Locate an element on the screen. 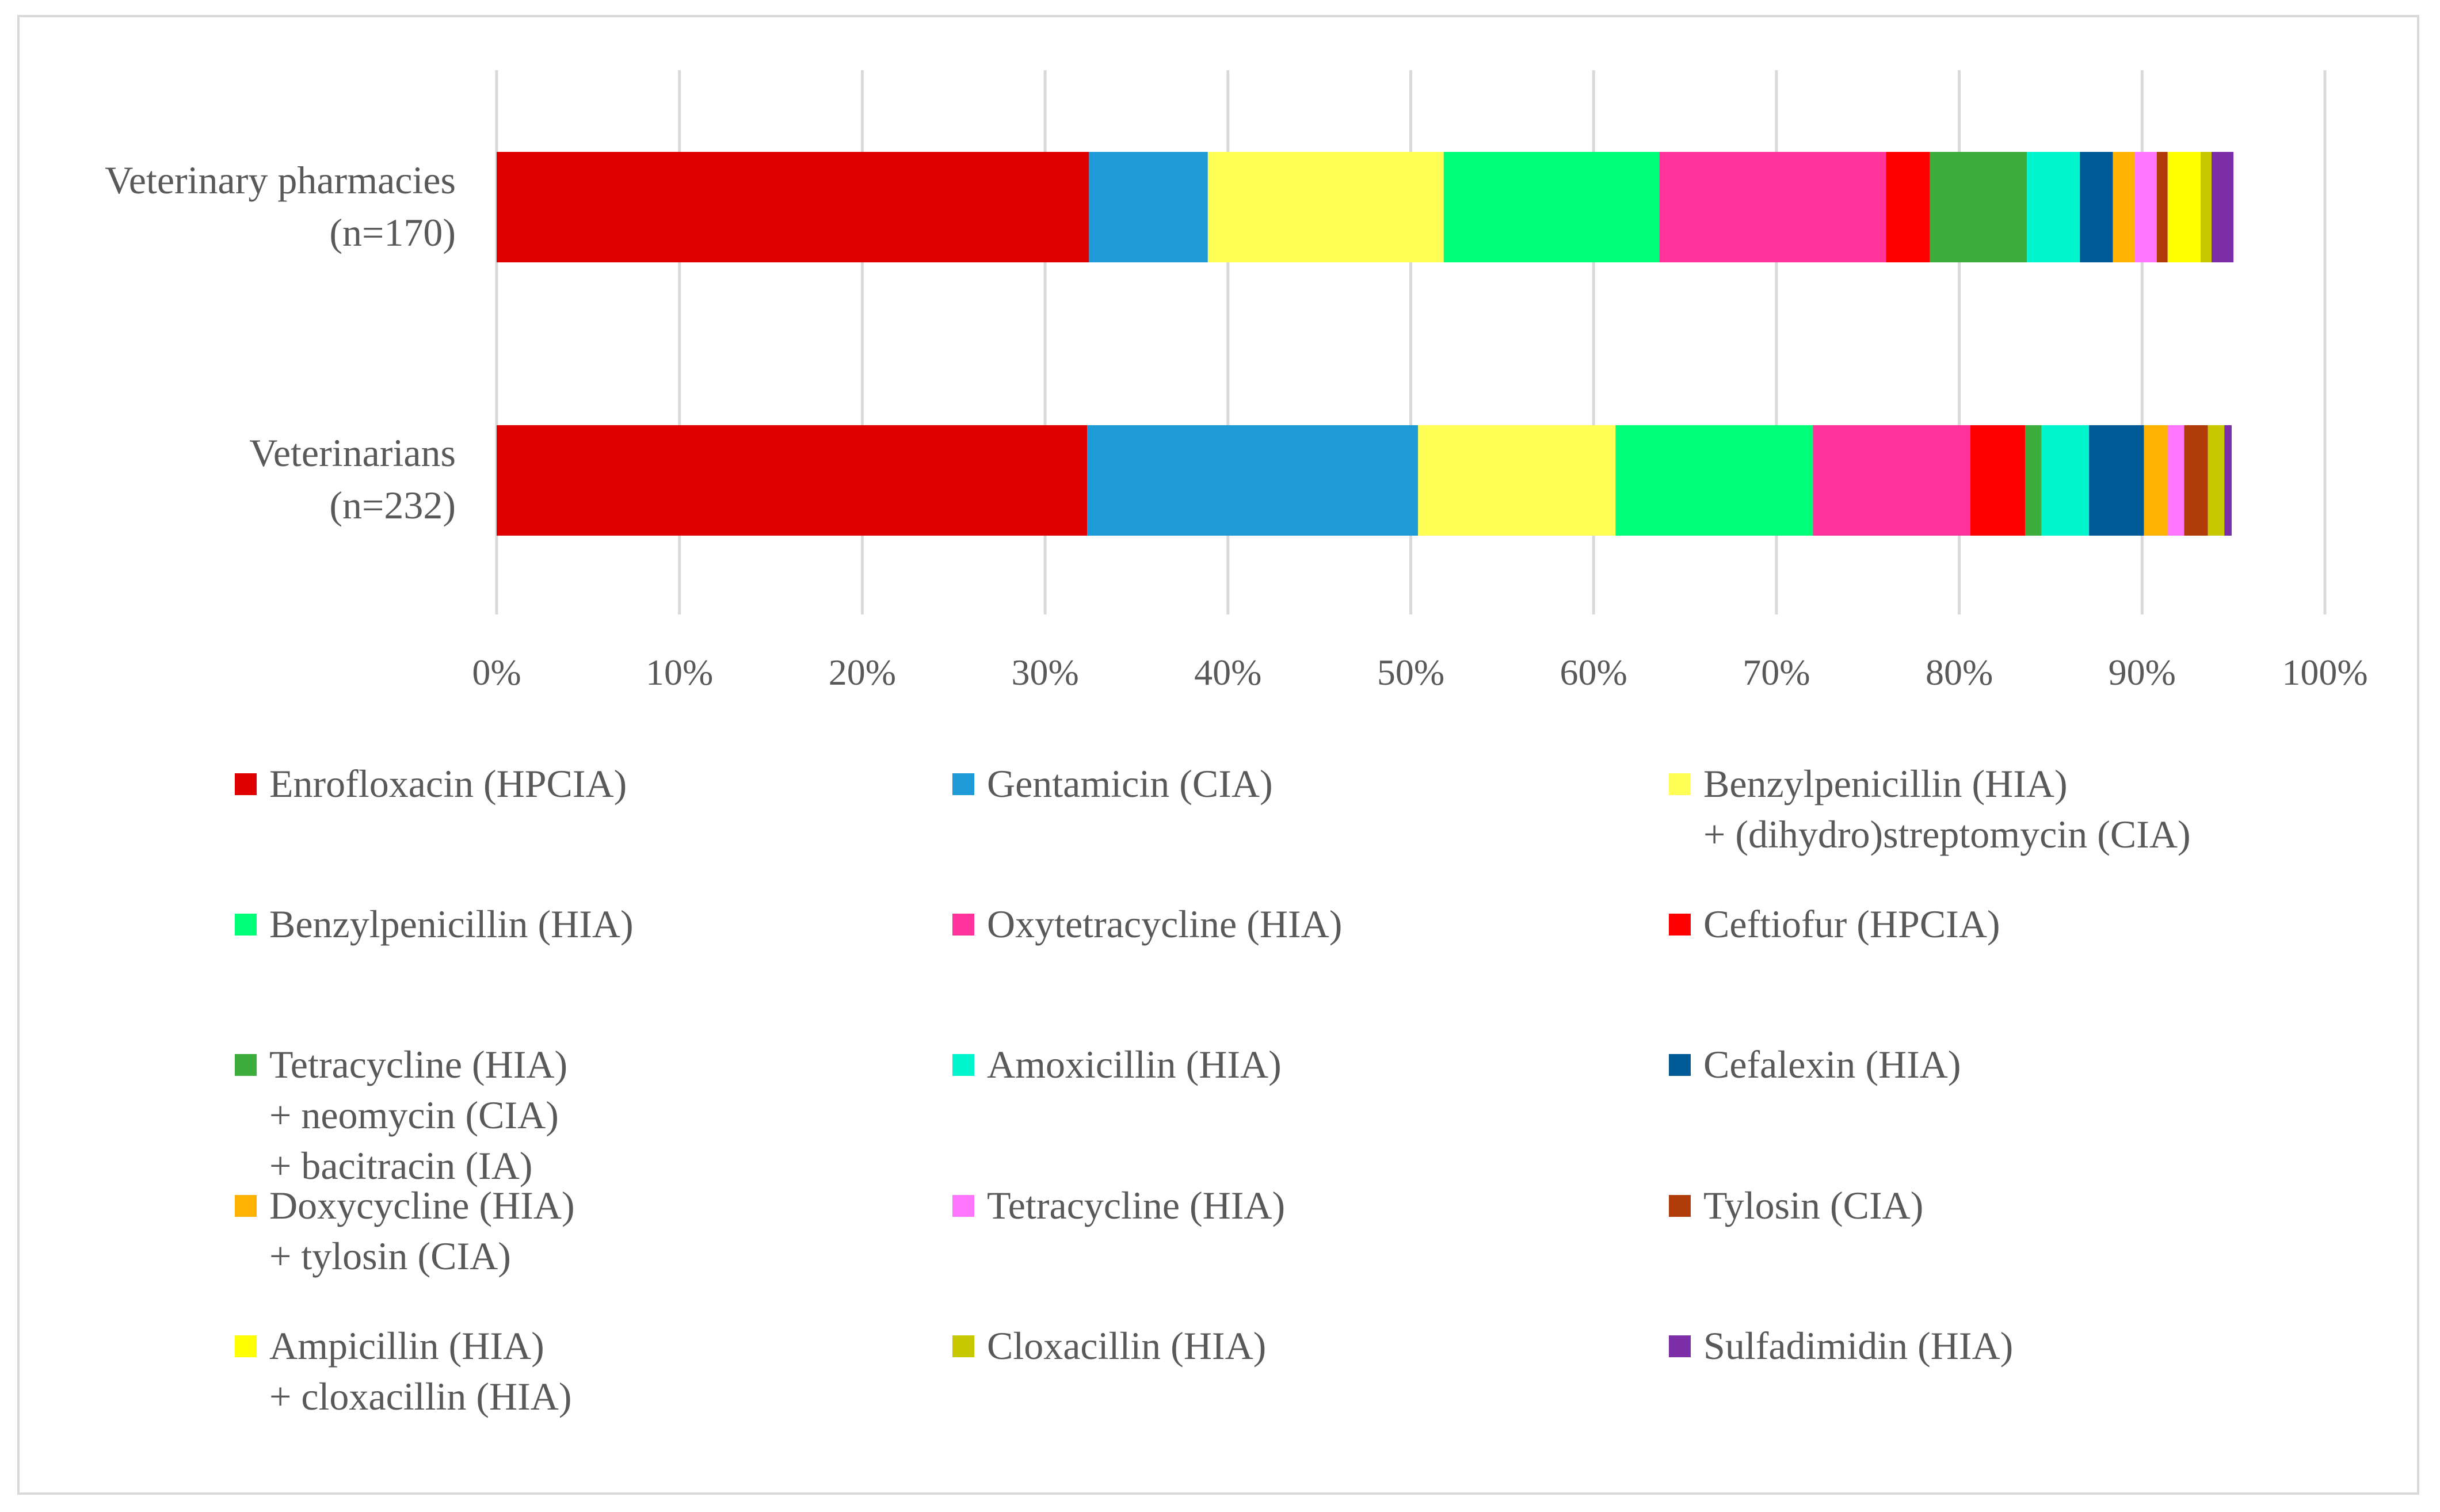 This screenshot has width=2440, height=1512. x-tick-label-2: 20% is located at coordinates (862, 672).